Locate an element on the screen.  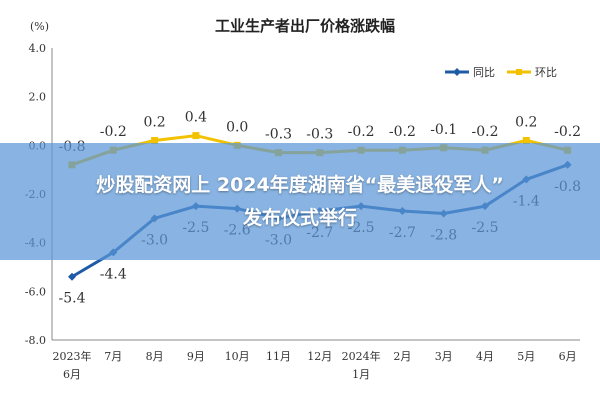
y-axis-unit: (%) is located at coordinates (39, 26).